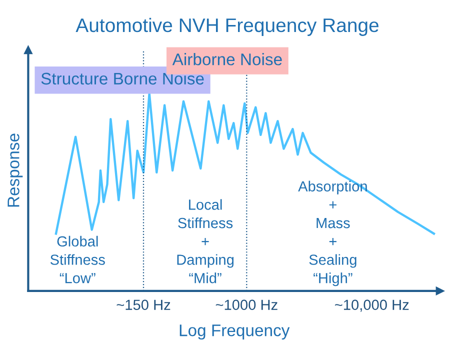  I want to click on text: Airborne Noise, so click(227, 59).